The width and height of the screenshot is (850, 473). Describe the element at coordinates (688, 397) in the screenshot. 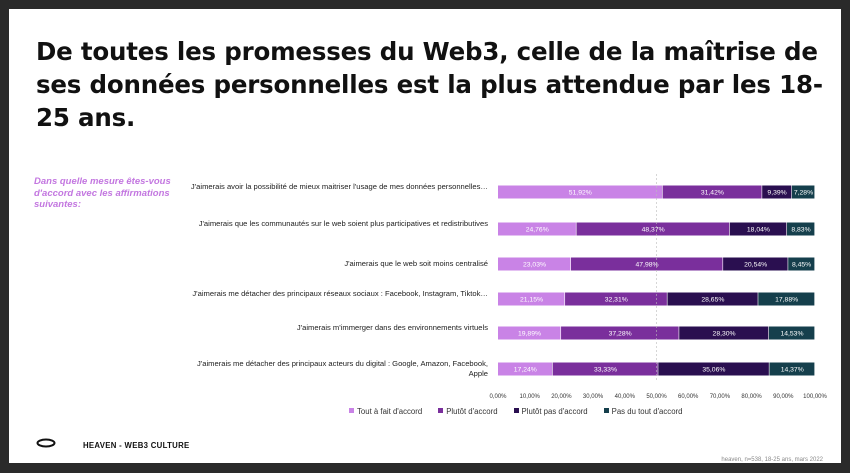

I see `x-tick-label: 60,00%` at that location.